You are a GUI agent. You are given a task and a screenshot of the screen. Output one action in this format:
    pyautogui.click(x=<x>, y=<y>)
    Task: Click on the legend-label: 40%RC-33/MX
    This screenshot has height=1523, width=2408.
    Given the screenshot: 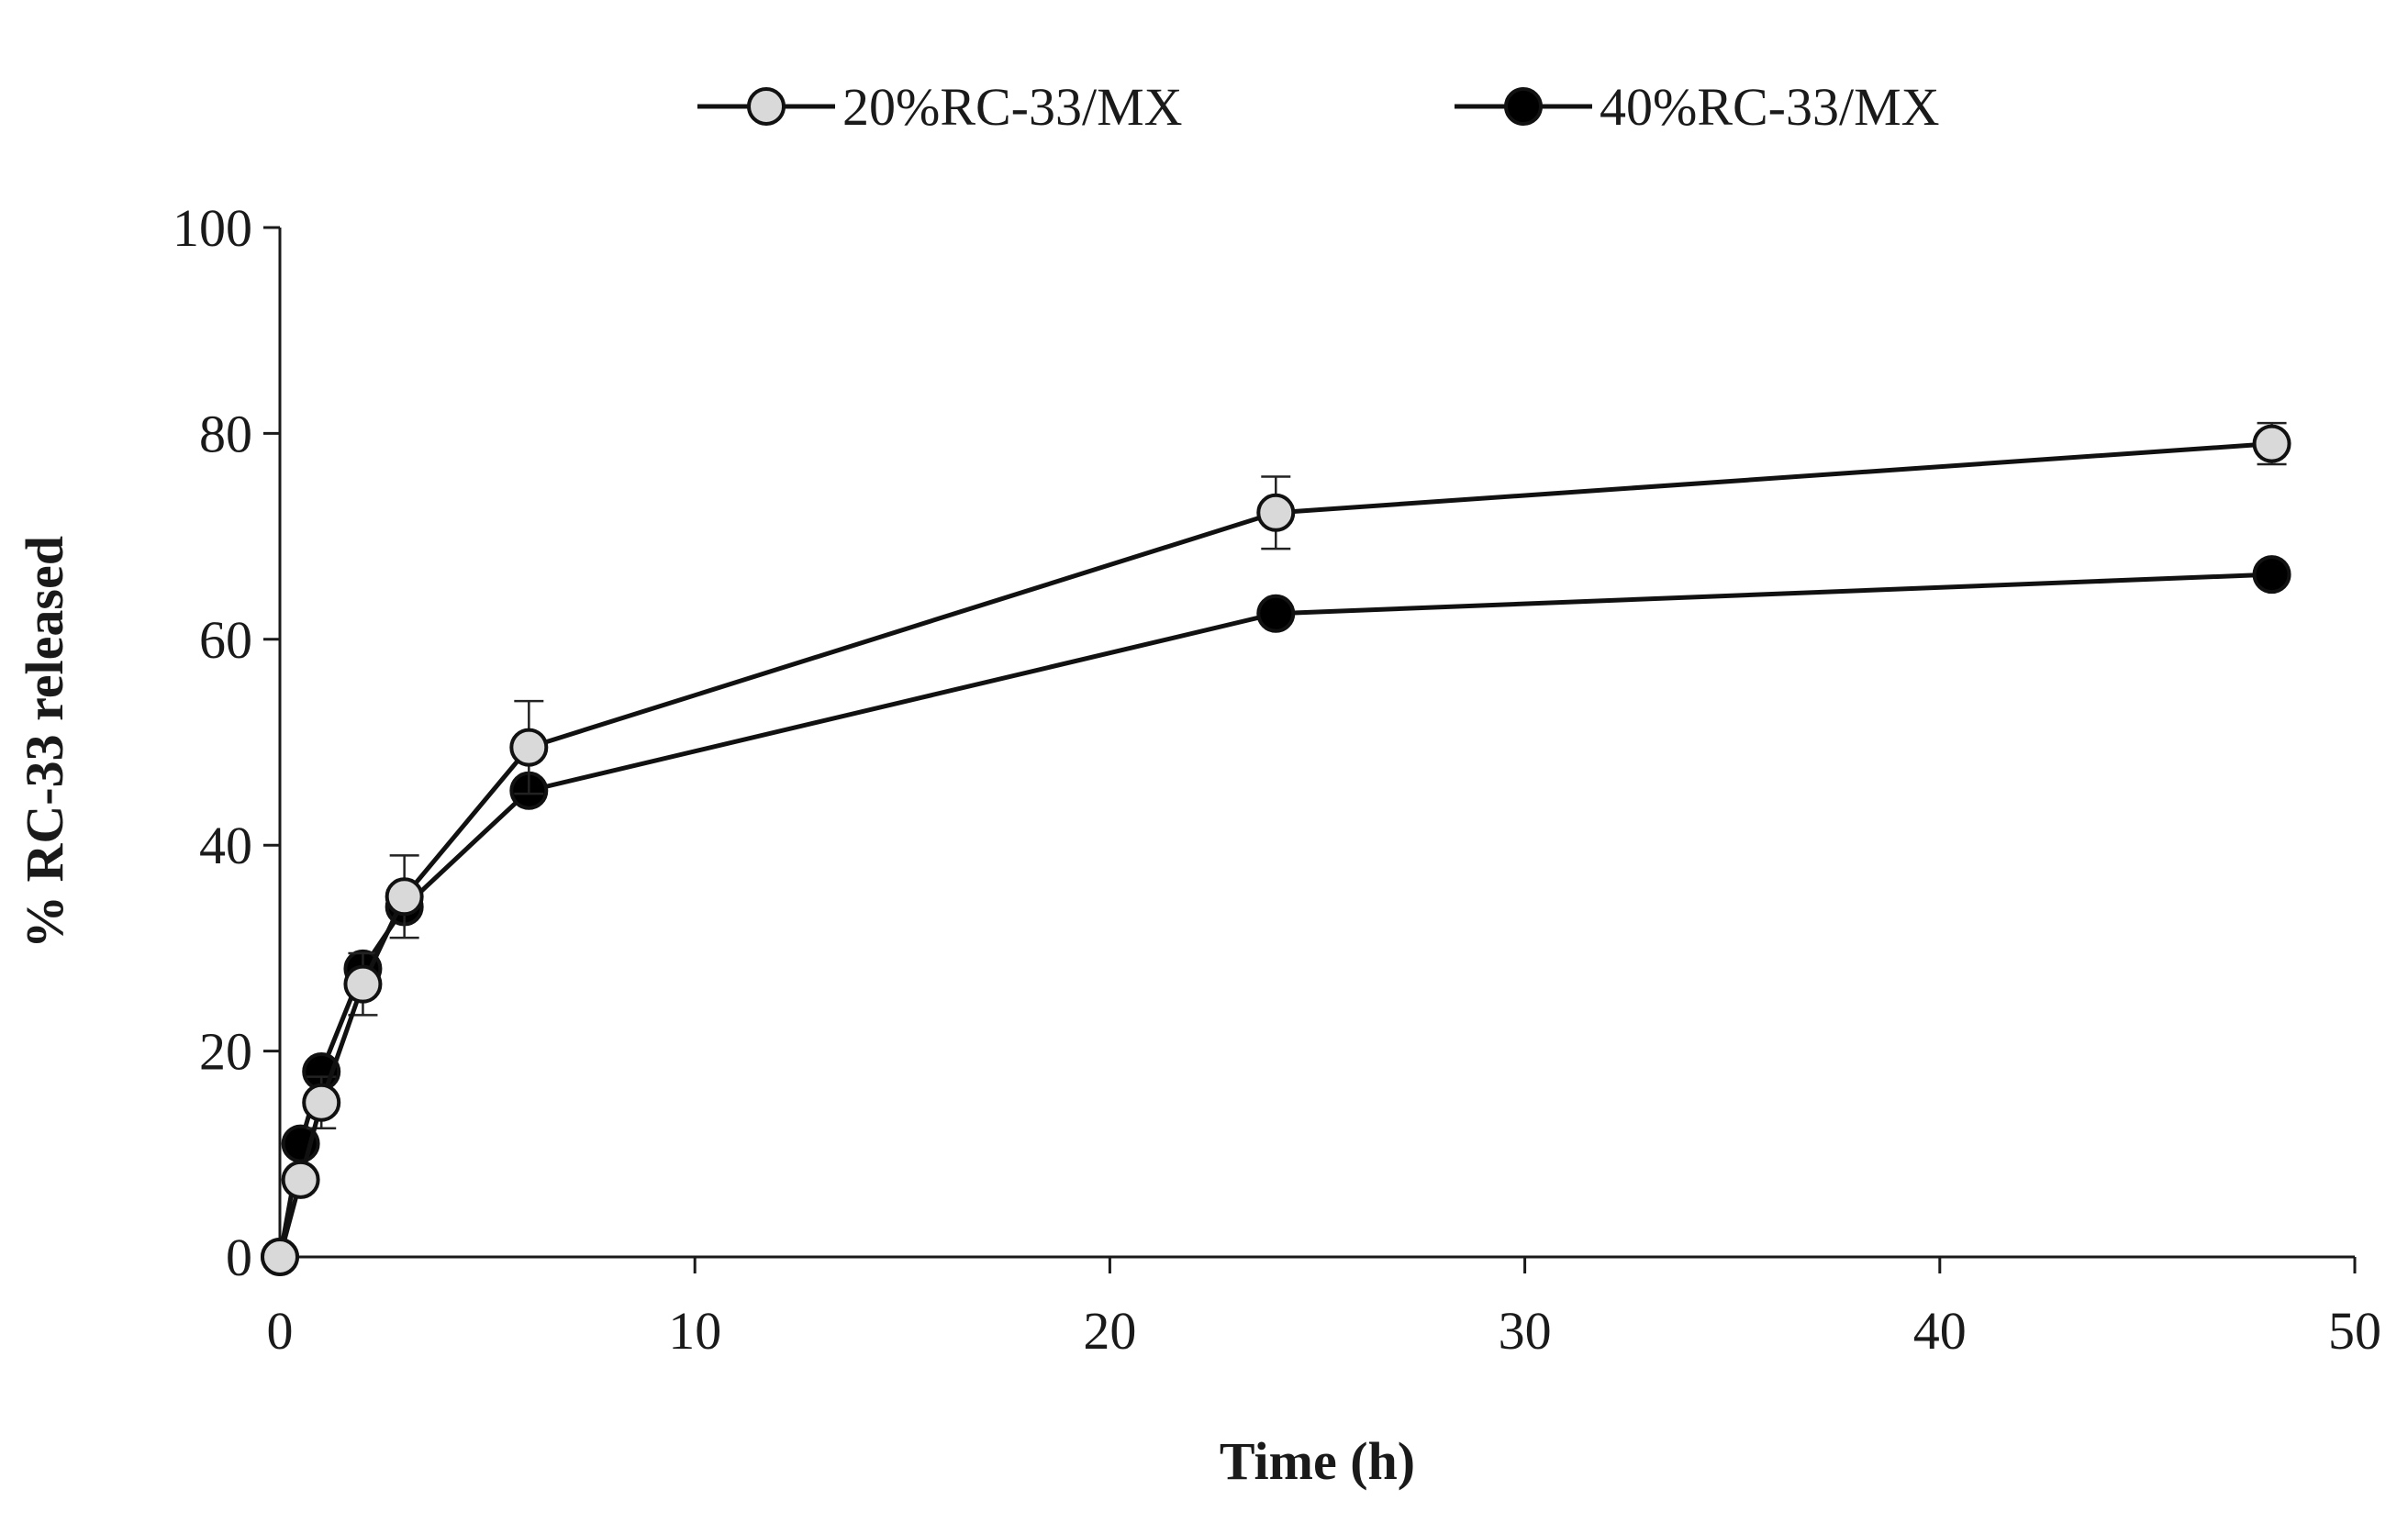 What is the action you would take?
    pyautogui.click(x=1770, y=107)
    